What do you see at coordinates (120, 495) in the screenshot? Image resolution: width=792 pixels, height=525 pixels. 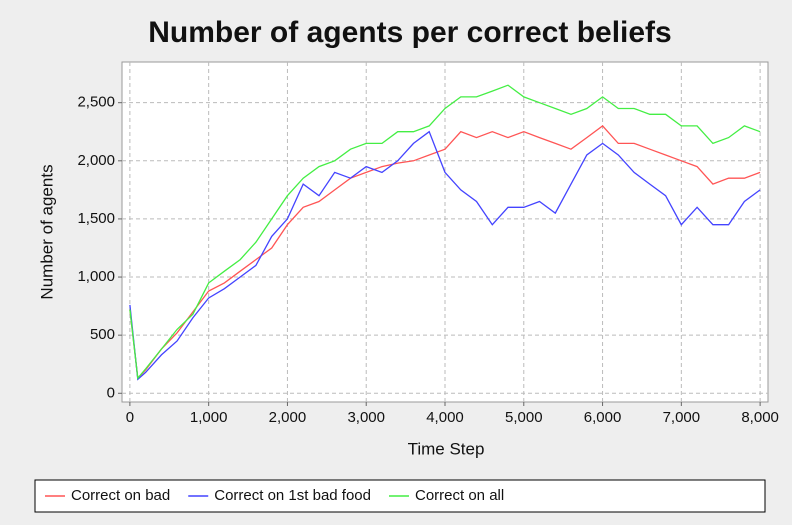 I see `legend-label: Correct on bad` at bounding box center [120, 495].